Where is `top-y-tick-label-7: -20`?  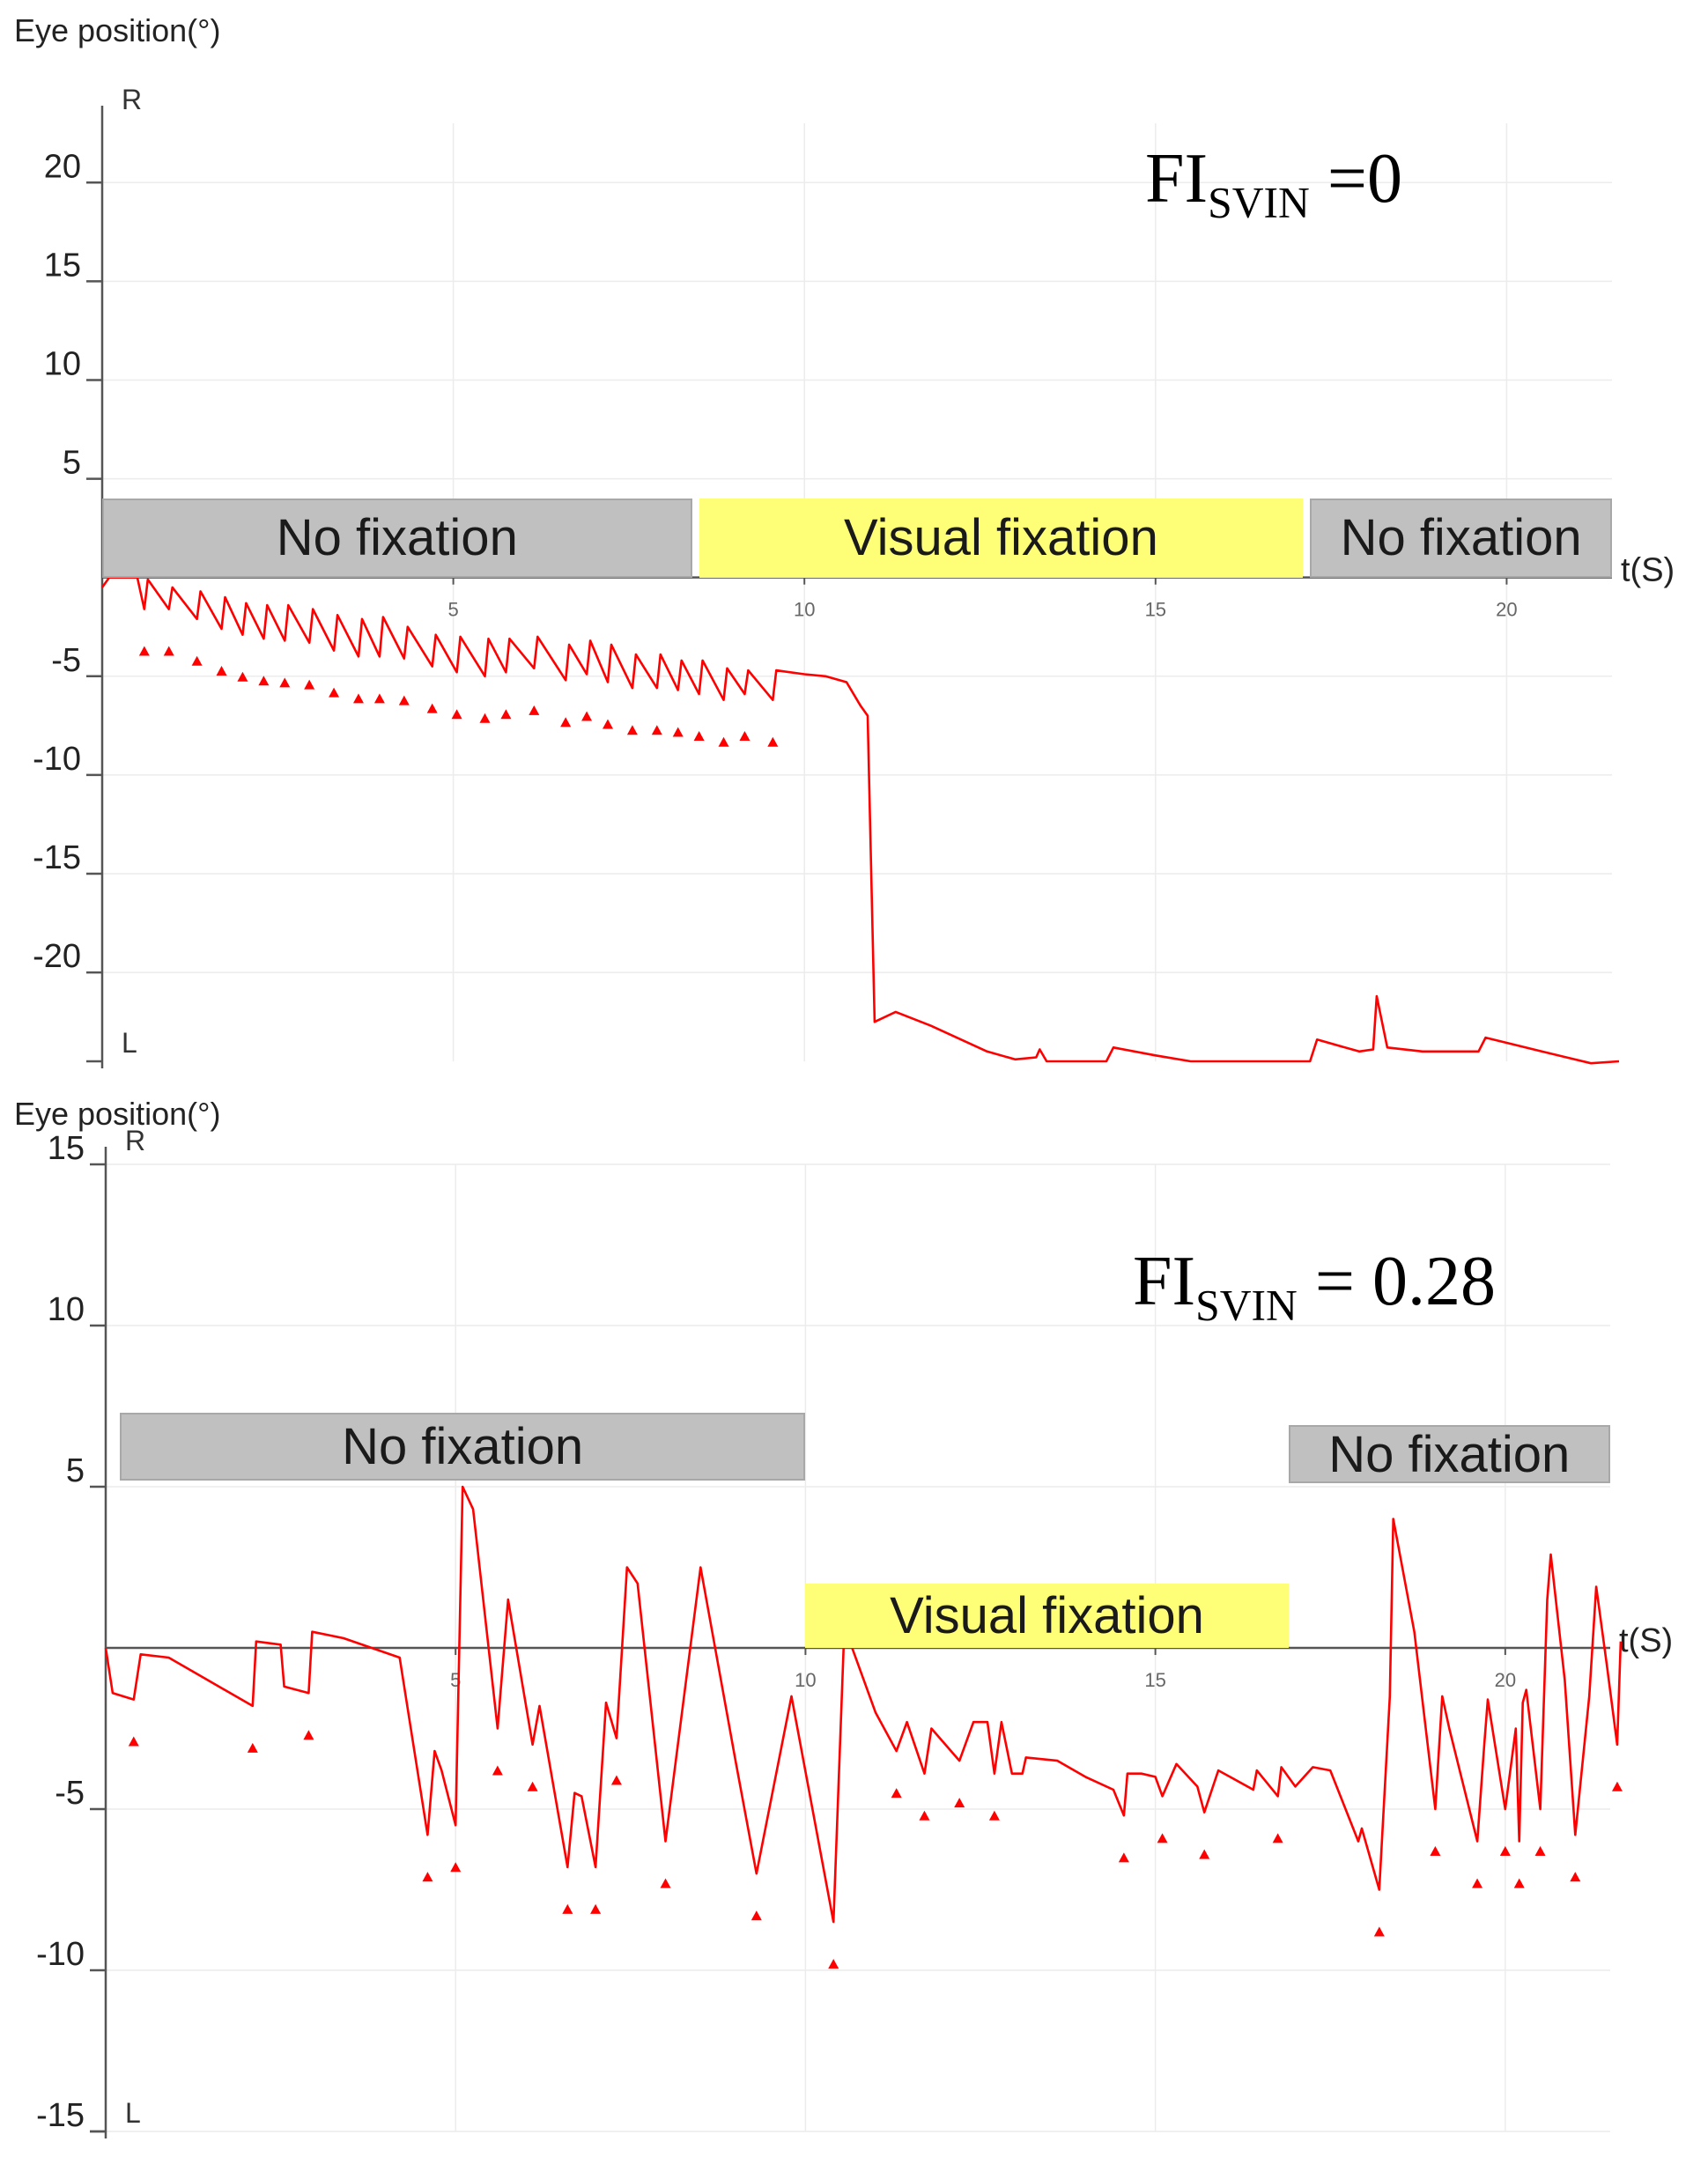 top-y-tick-label-7: -20 is located at coordinates (57, 957).